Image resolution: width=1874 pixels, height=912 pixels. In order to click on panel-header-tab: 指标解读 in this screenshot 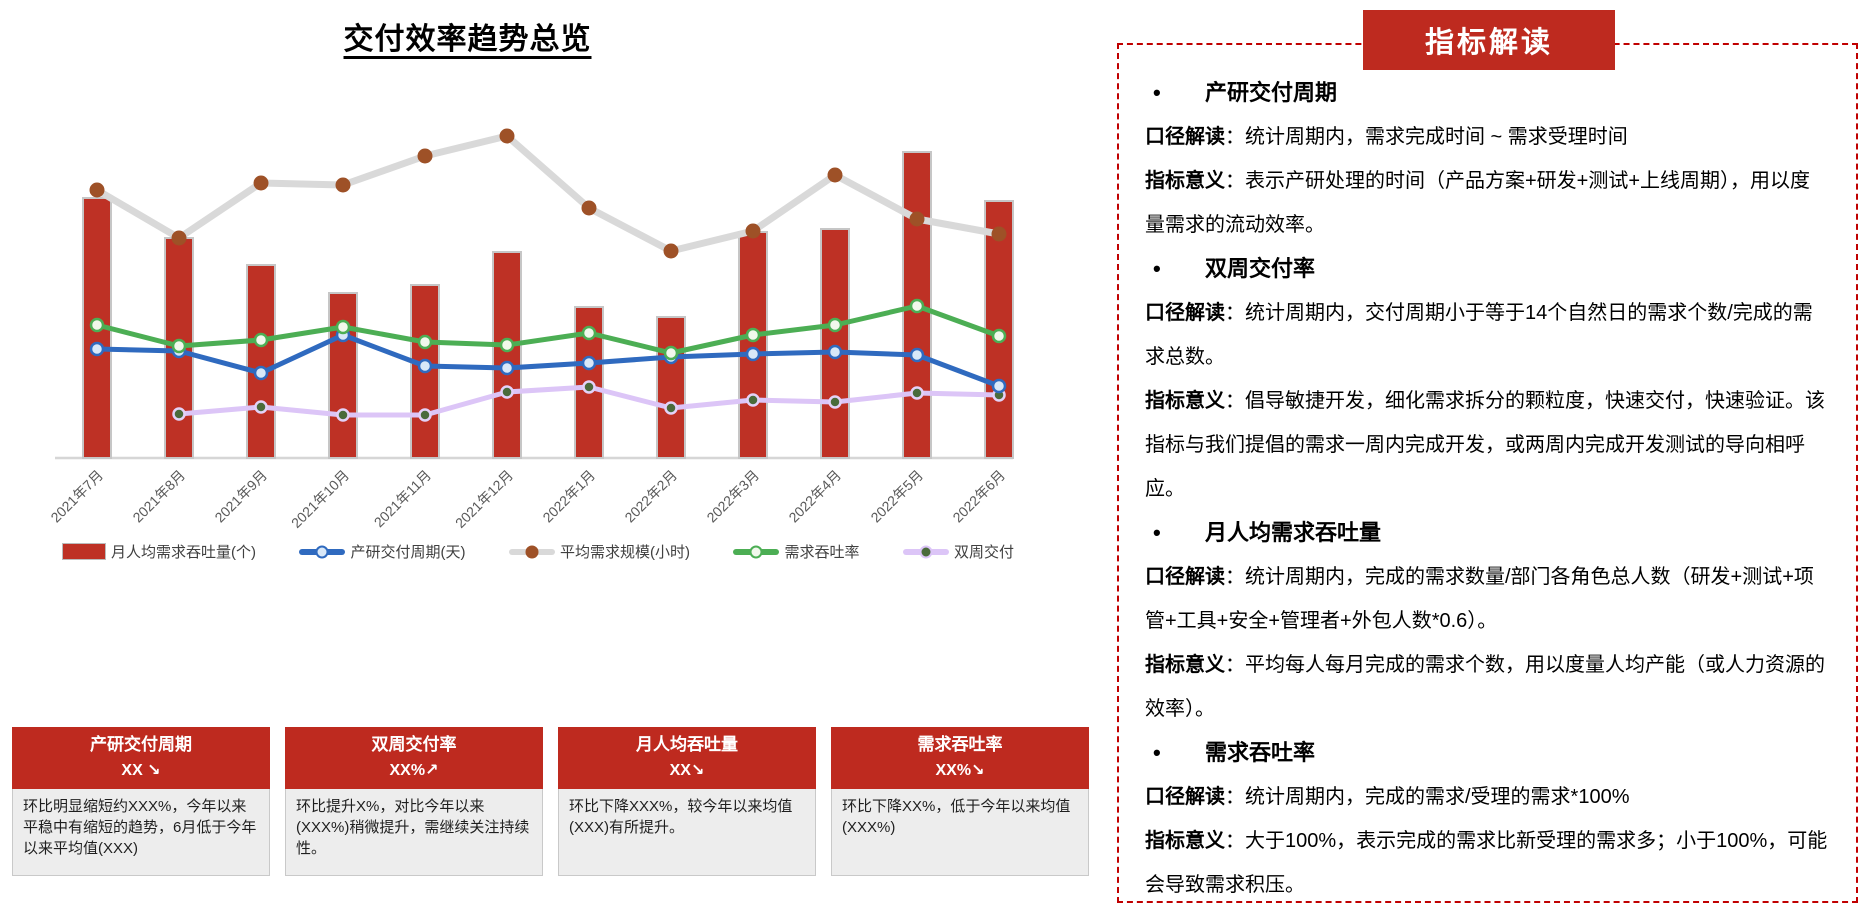, I will do `click(1489, 40)`.